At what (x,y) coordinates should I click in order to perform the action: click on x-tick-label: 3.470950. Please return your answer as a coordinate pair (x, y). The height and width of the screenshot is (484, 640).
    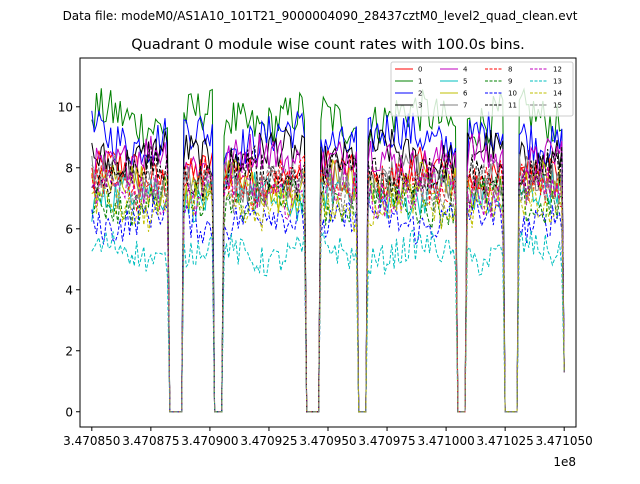
    Looking at the image, I should click on (327, 441).